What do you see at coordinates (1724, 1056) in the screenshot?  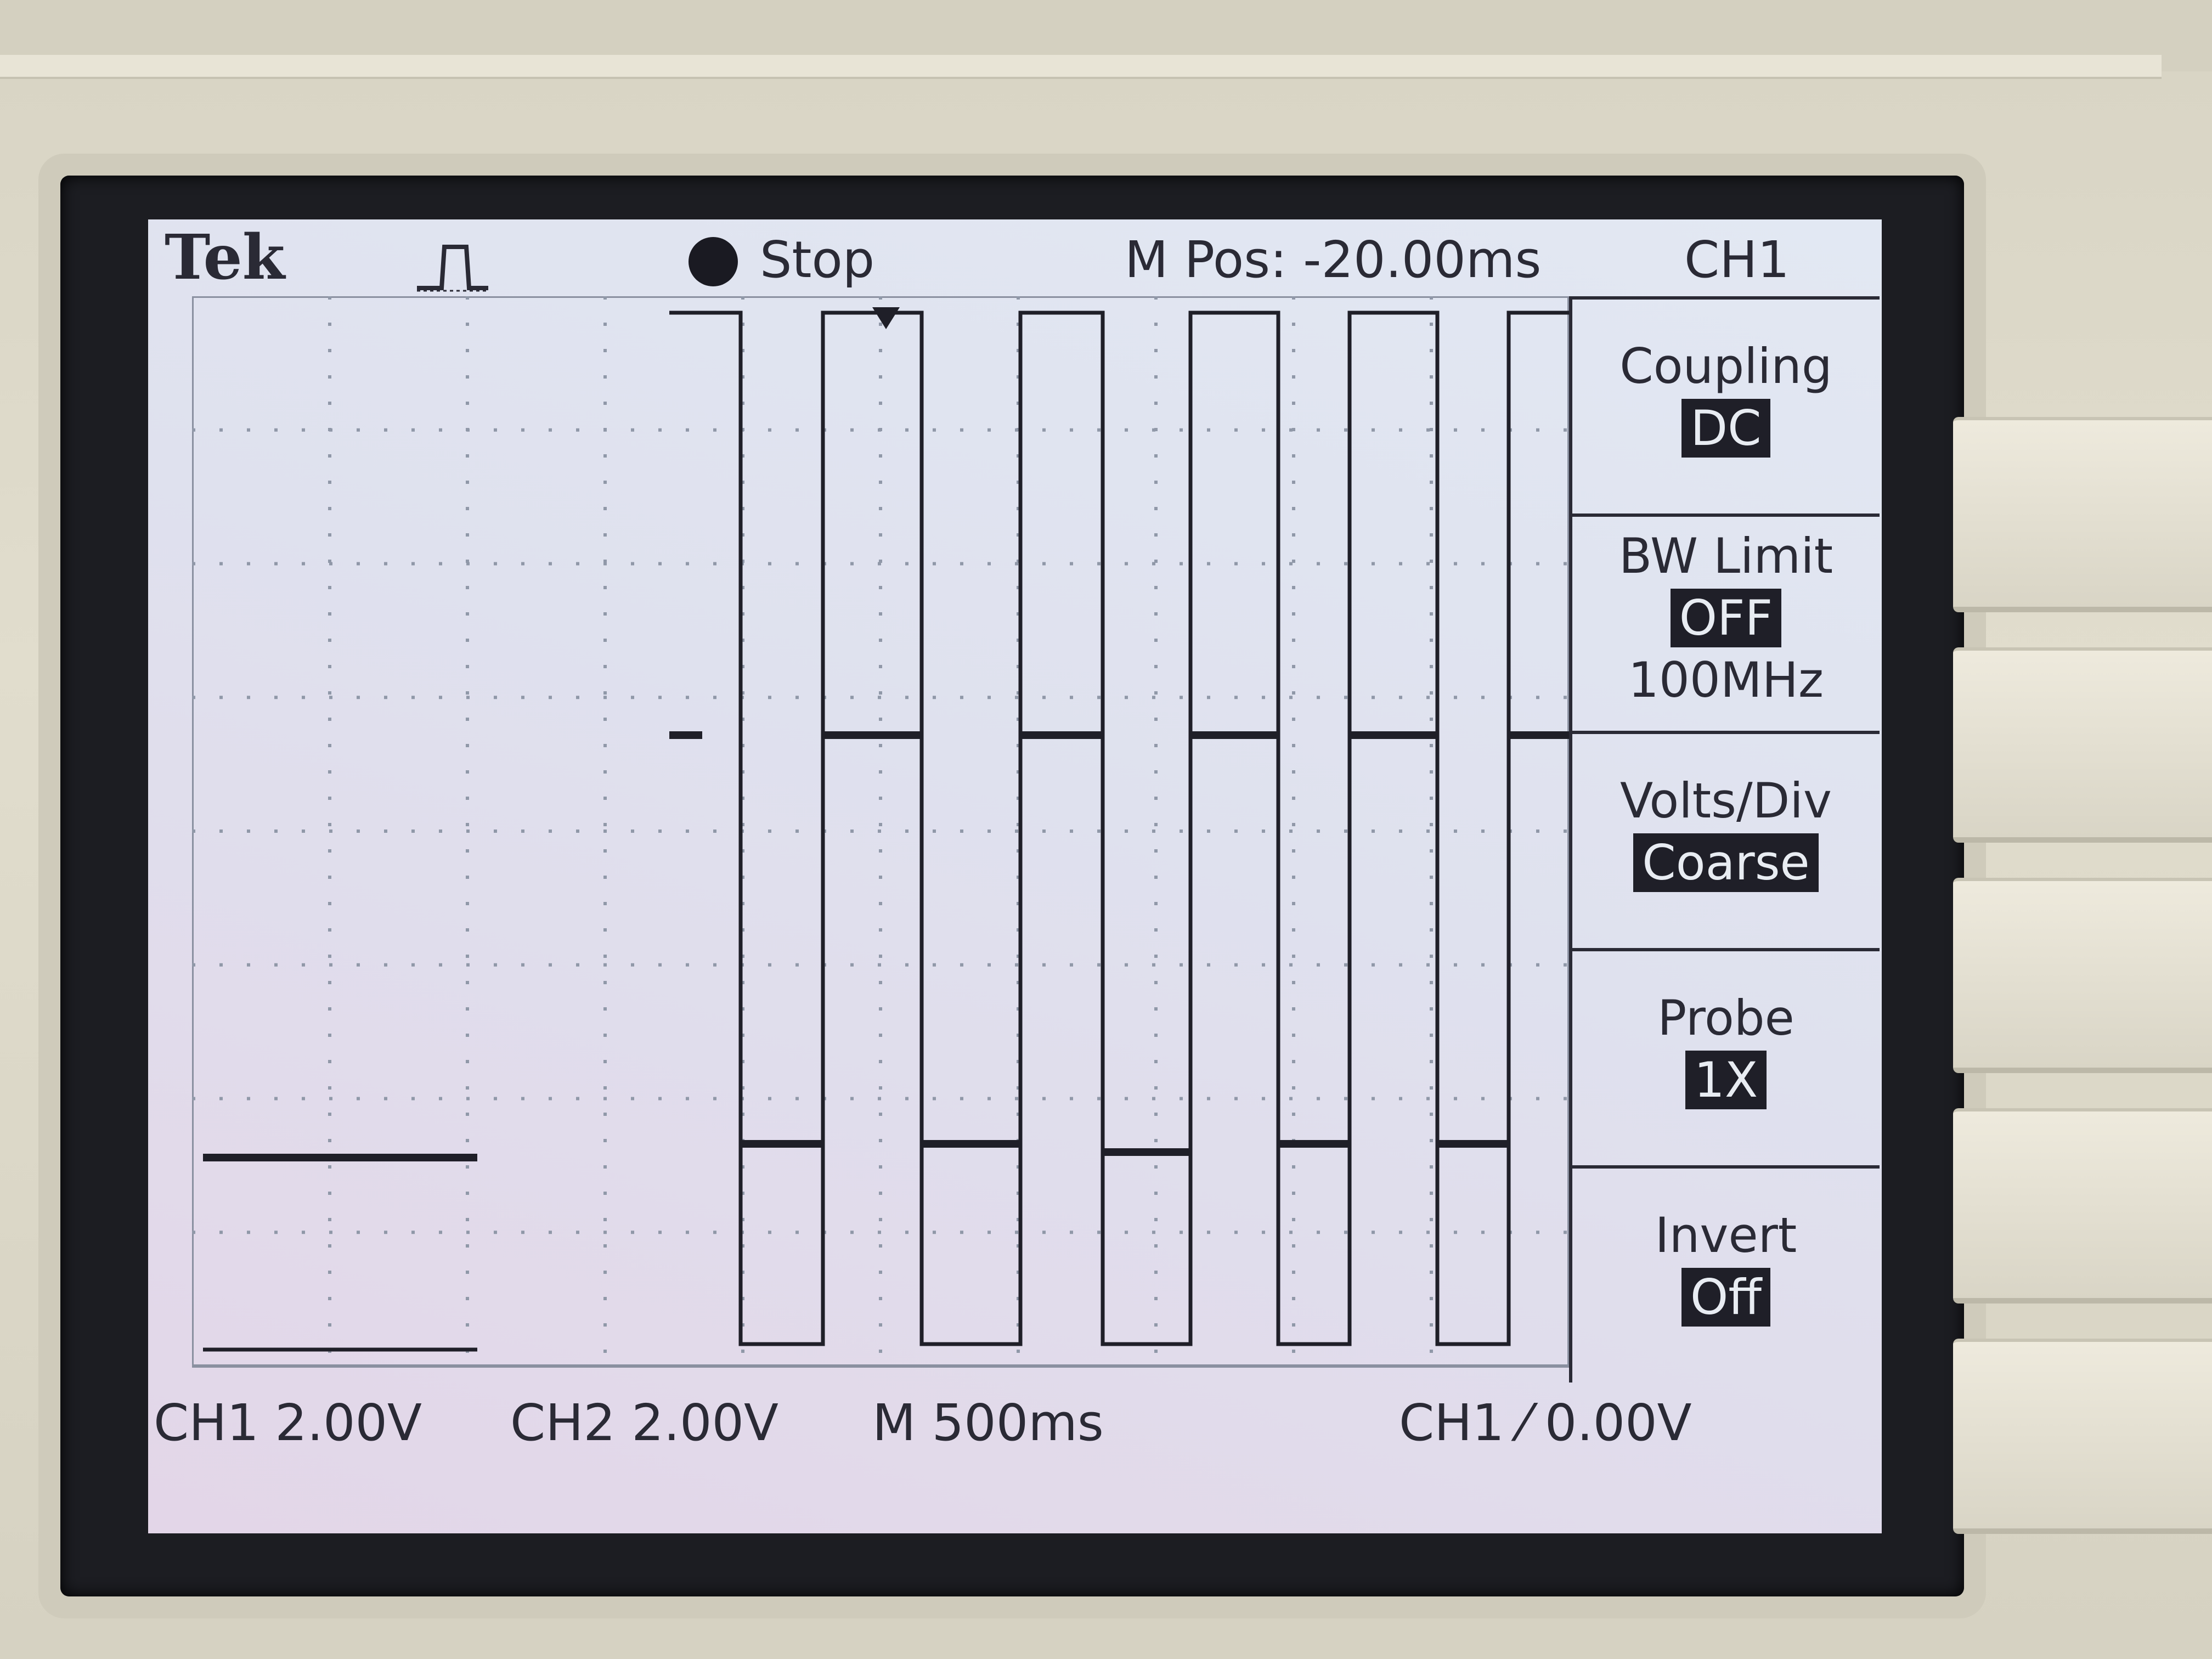 I see `menu-item-probe: Probe 1X` at bounding box center [1724, 1056].